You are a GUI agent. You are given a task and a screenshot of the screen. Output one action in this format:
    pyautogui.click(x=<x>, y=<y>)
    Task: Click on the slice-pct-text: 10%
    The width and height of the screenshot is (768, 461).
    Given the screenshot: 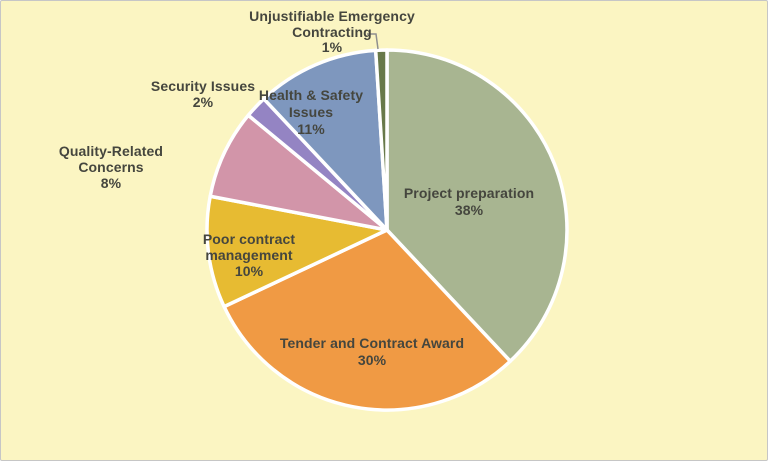 What is the action you would take?
    pyautogui.click(x=249, y=271)
    